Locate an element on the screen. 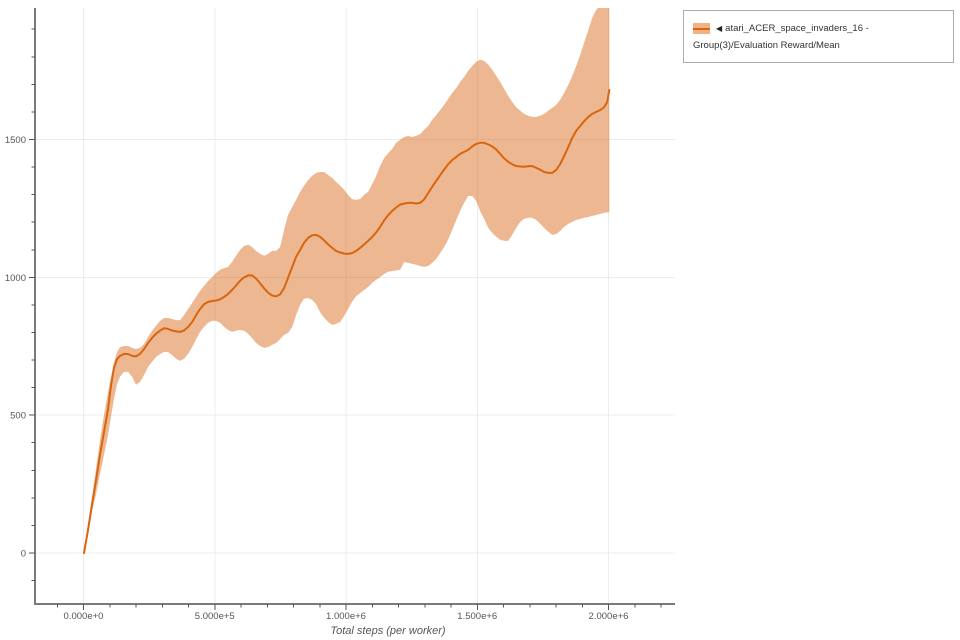 This screenshot has width=960, height=640. x-tick-label: 0.000e+0 is located at coordinates (84, 616).